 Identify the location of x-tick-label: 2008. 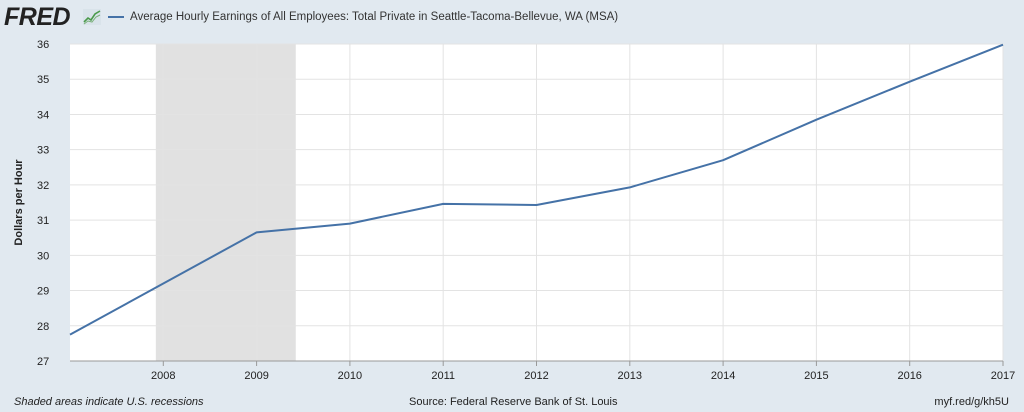
(163, 376).